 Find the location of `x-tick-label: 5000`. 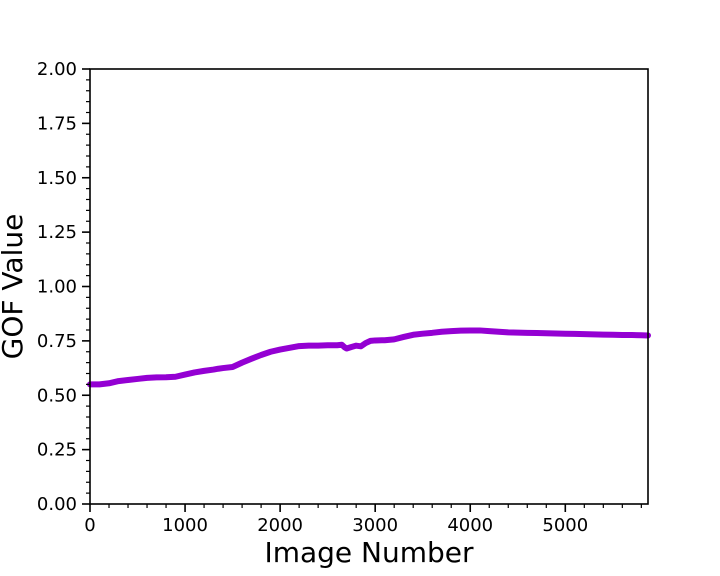

x-tick-label: 5000 is located at coordinates (565, 525).